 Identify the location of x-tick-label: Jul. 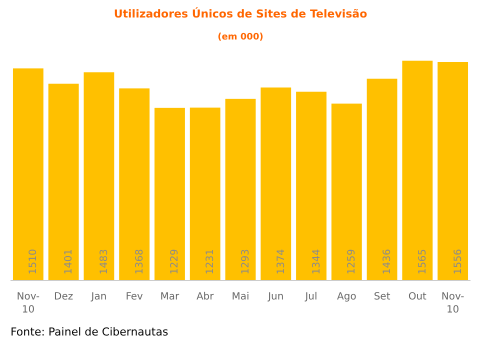
(311, 297).